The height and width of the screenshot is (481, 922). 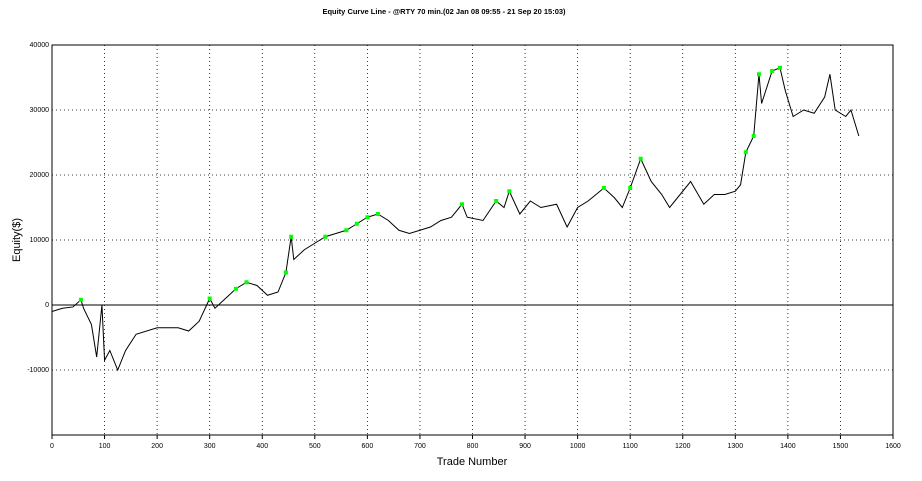 What do you see at coordinates (210, 446) in the screenshot?
I see `x-tick-label: 300` at bounding box center [210, 446].